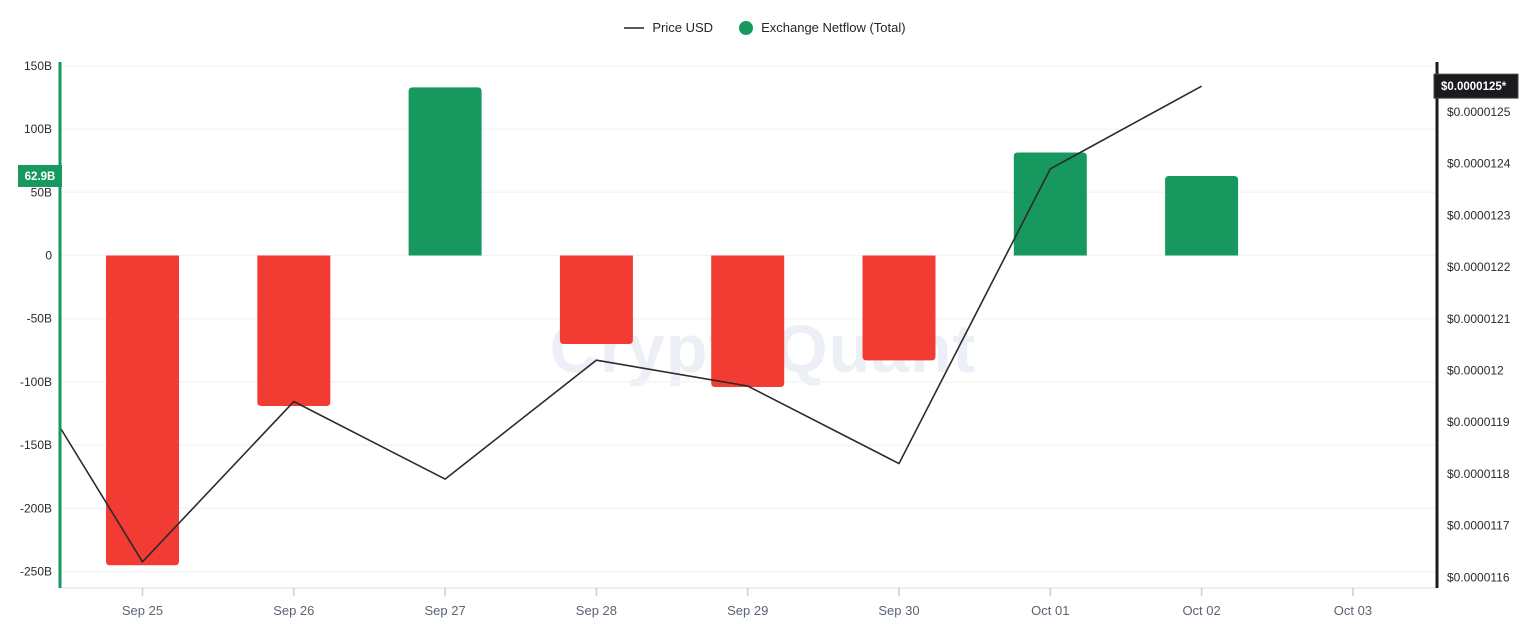 The height and width of the screenshot is (632, 1530). I want to click on right-axis-tick-label: $0.0000124, so click(1479, 164).